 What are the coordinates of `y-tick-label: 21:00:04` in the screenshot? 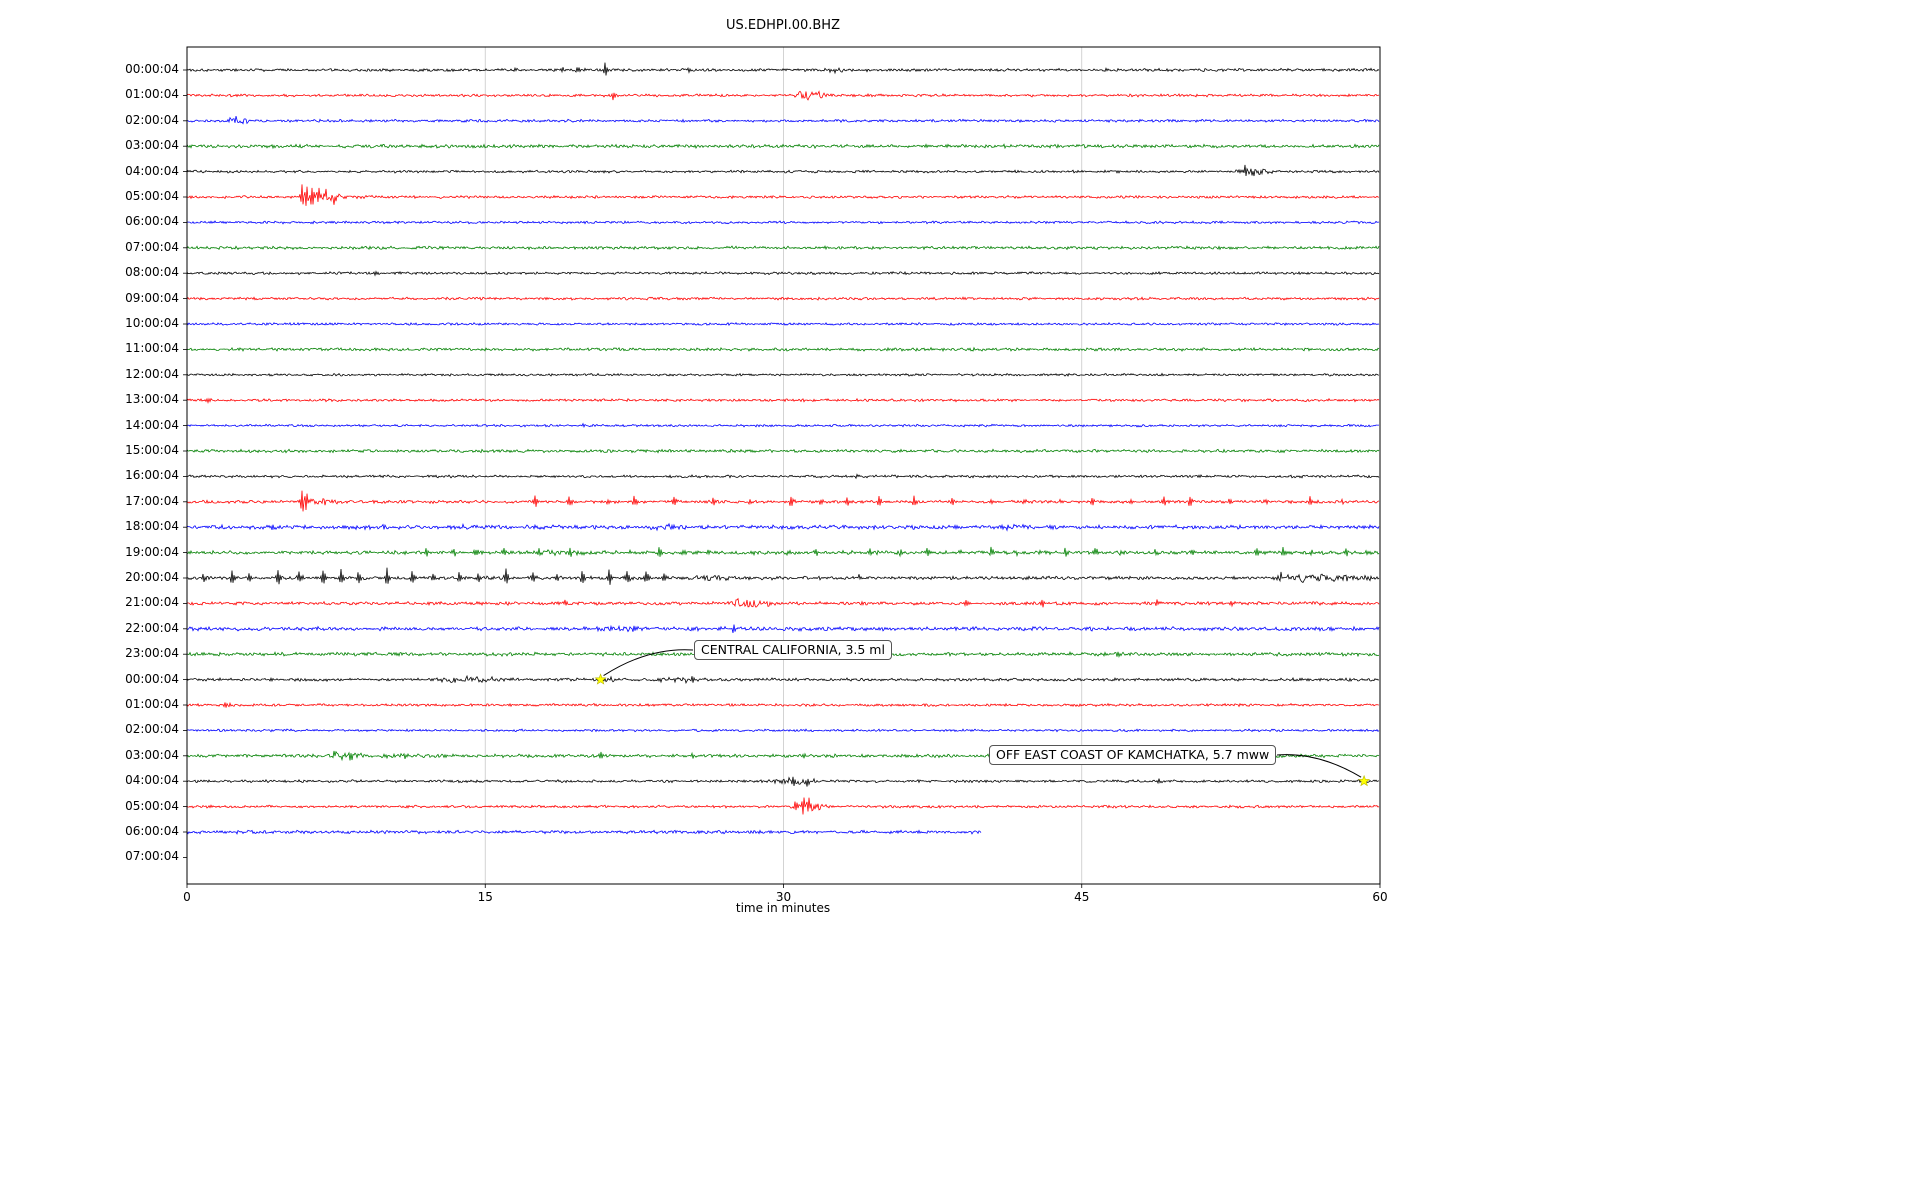 It's located at (152, 602).